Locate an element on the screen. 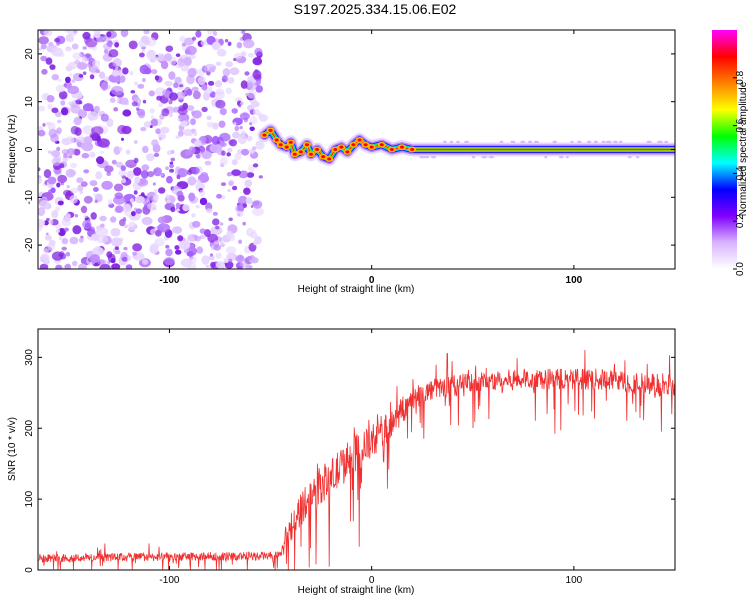 The width and height of the screenshot is (750, 600). y-tick-label: 300 is located at coordinates (29, 357).